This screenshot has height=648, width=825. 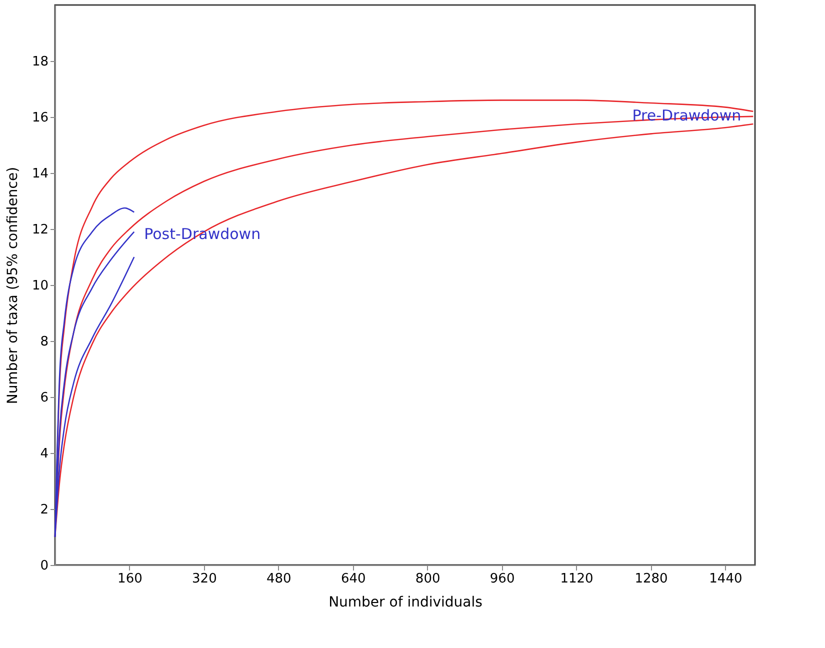 What do you see at coordinates (130, 579) in the screenshot?
I see `x-tick-label: 160` at bounding box center [130, 579].